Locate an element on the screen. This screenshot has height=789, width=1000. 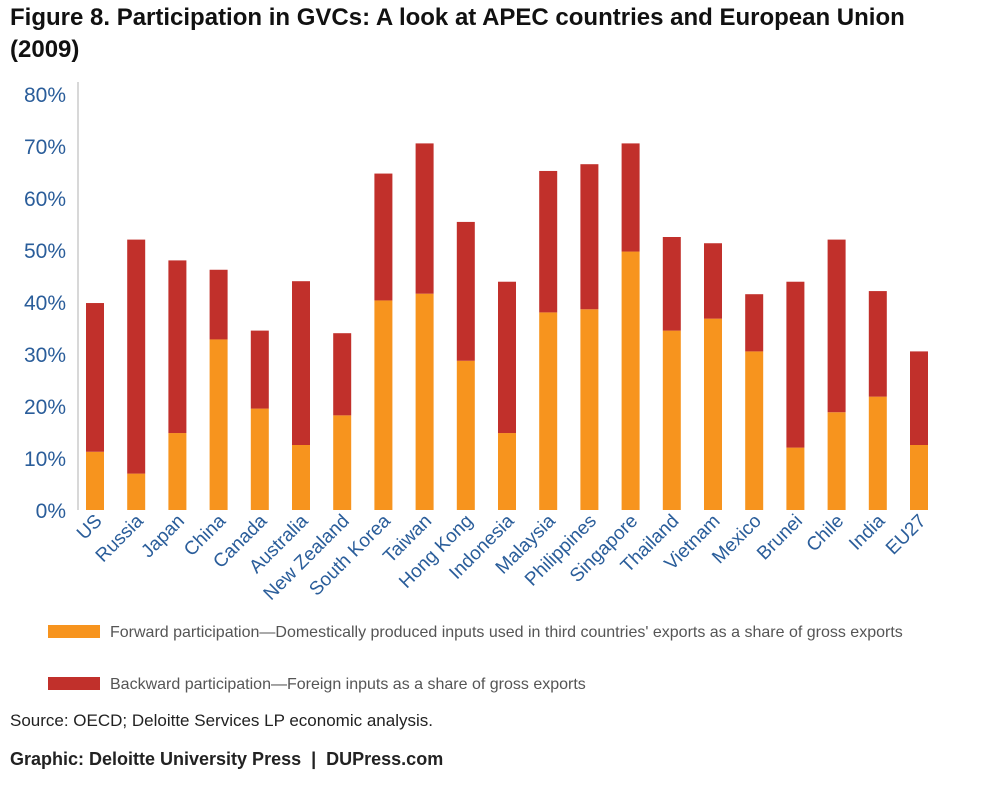
x-tick-label: Japan is located at coordinates (162, 536).